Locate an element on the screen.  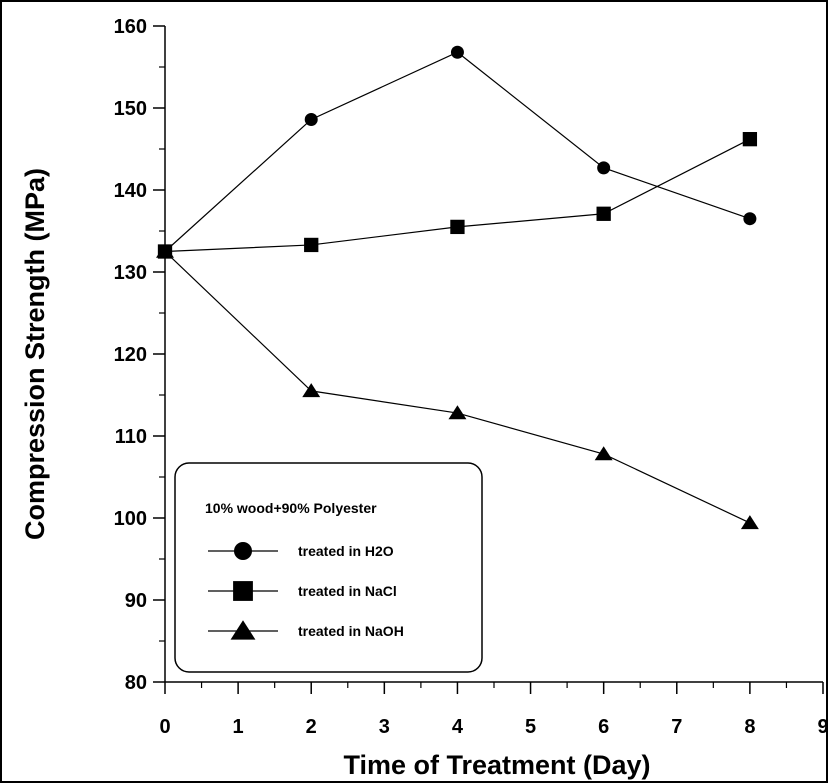
y-tick-label: 130 is located at coordinates (130, 273).